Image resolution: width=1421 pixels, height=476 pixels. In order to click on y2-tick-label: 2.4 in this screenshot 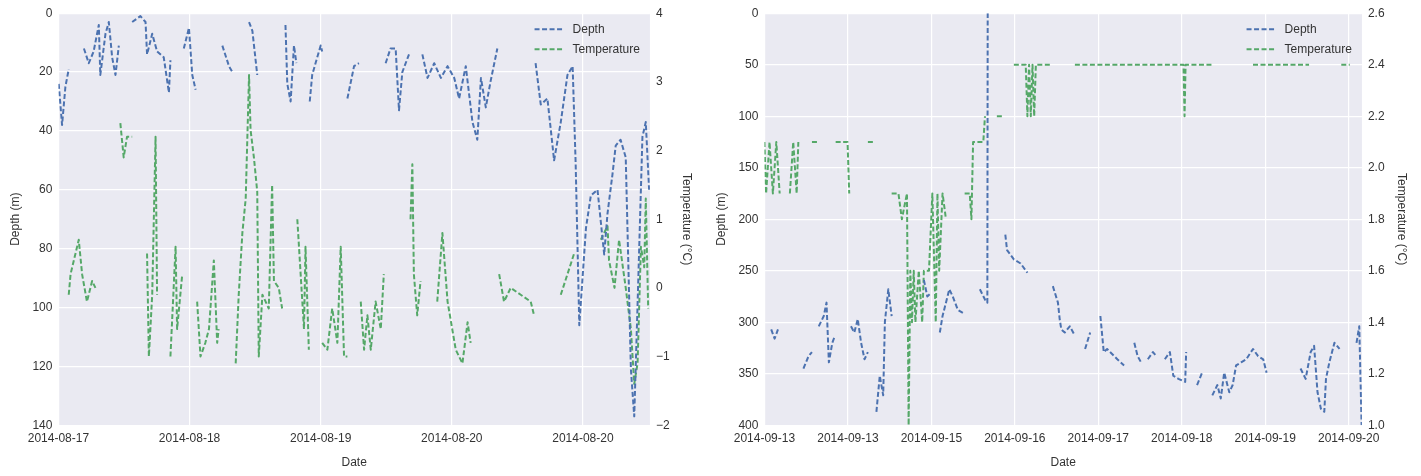, I will do `click(1376, 64)`.